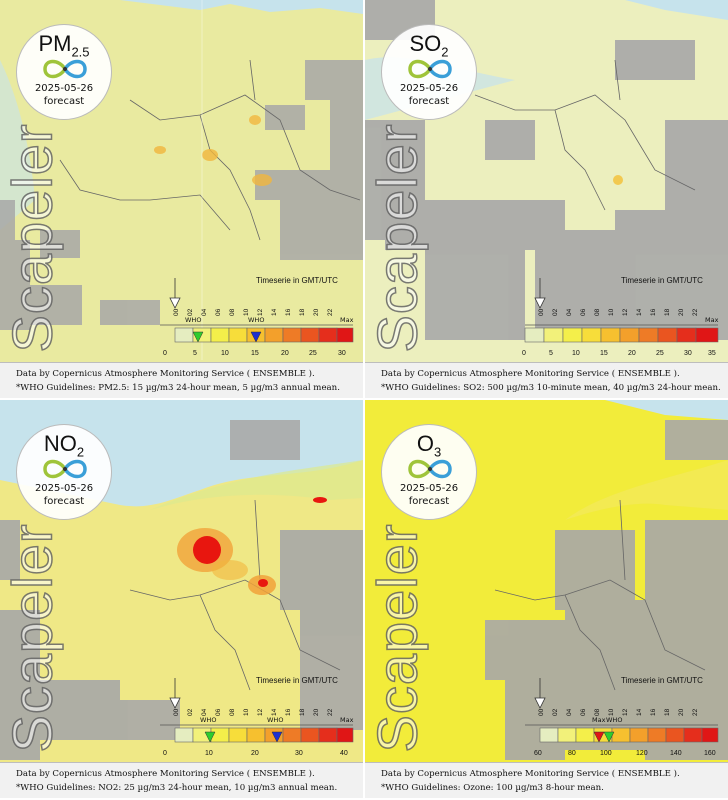 This screenshot has height=800, width=728. I want to click on svg-text: 160, so click(710, 753).